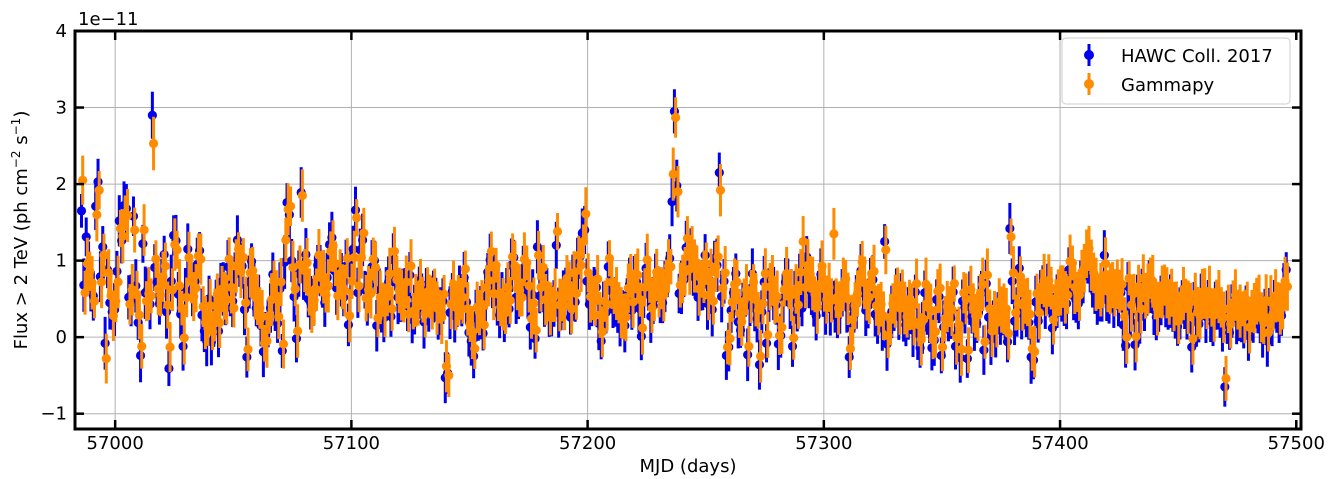 The width and height of the screenshot is (1331, 479). What do you see at coordinates (61, 31) in the screenshot?
I see `y-tick-label: 4` at bounding box center [61, 31].